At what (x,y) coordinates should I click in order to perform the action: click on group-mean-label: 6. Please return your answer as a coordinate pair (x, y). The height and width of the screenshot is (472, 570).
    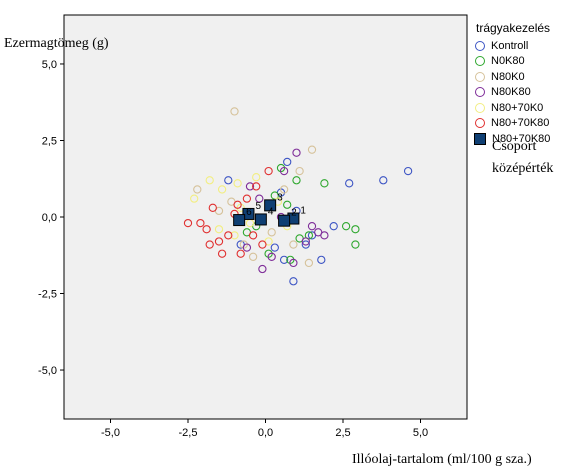
    Looking at the image, I should click on (249, 212).